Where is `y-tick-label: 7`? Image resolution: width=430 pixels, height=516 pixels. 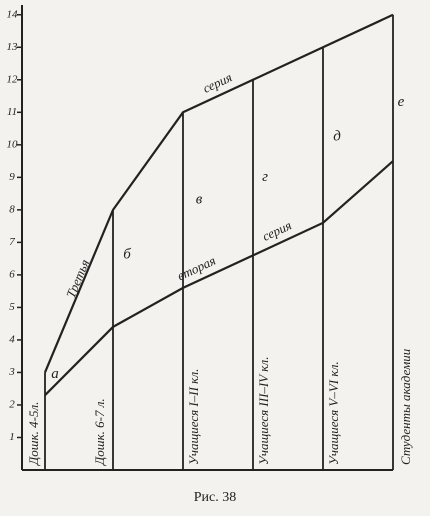 y-tick-label: 7 is located at coordinates (12, 242).